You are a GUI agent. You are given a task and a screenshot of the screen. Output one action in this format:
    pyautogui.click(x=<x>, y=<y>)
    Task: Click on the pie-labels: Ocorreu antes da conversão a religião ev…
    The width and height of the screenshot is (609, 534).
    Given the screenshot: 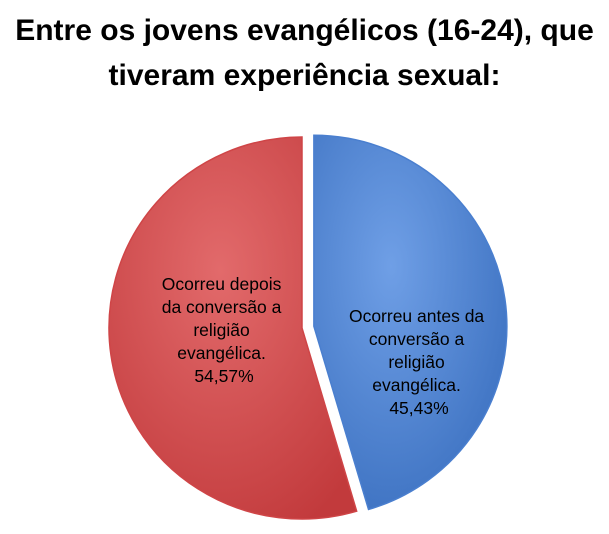 What is the action you would take?
    pyautogui.click(x=325, y=346)
    